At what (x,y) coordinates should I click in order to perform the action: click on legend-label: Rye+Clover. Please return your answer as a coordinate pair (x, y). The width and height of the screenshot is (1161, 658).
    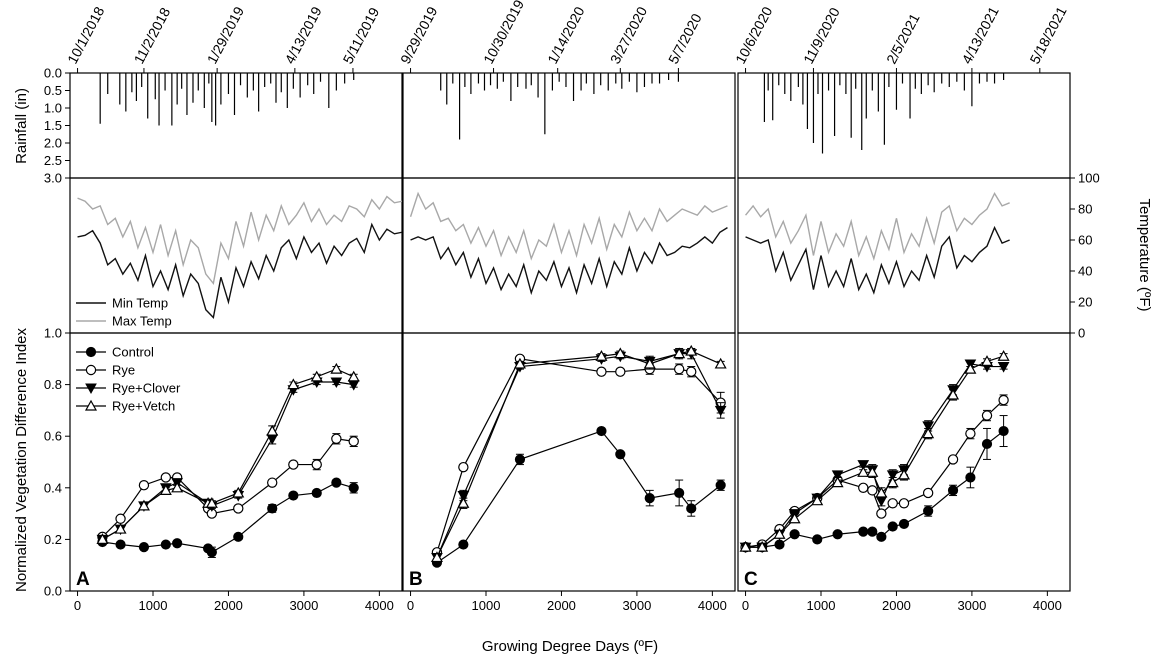
    Looking at the image, I should click on (146, 388).